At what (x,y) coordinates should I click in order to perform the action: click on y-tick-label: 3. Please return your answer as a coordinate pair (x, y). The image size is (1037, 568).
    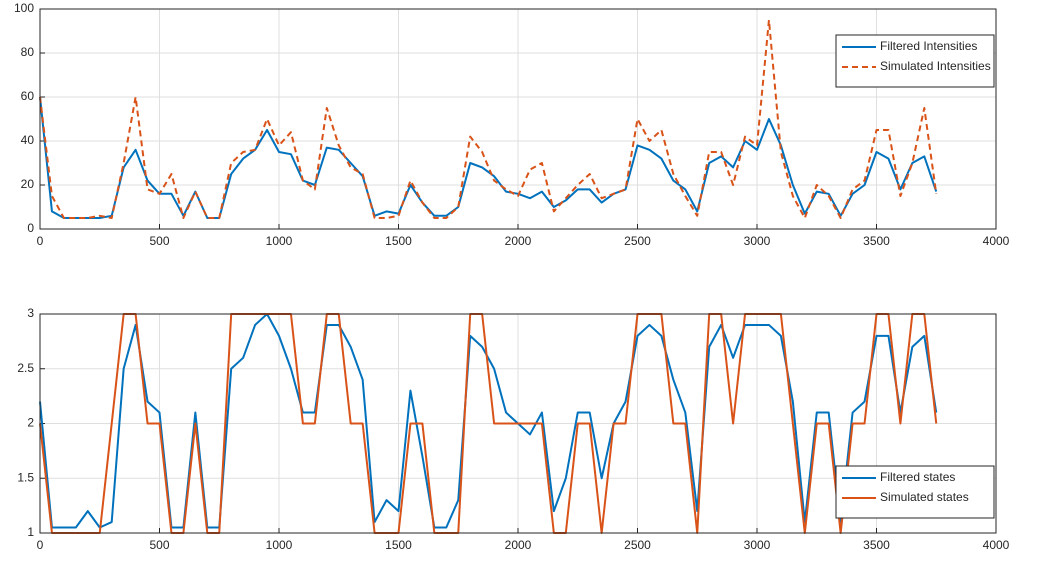
    Looking at the image, I should click on (30, 313).